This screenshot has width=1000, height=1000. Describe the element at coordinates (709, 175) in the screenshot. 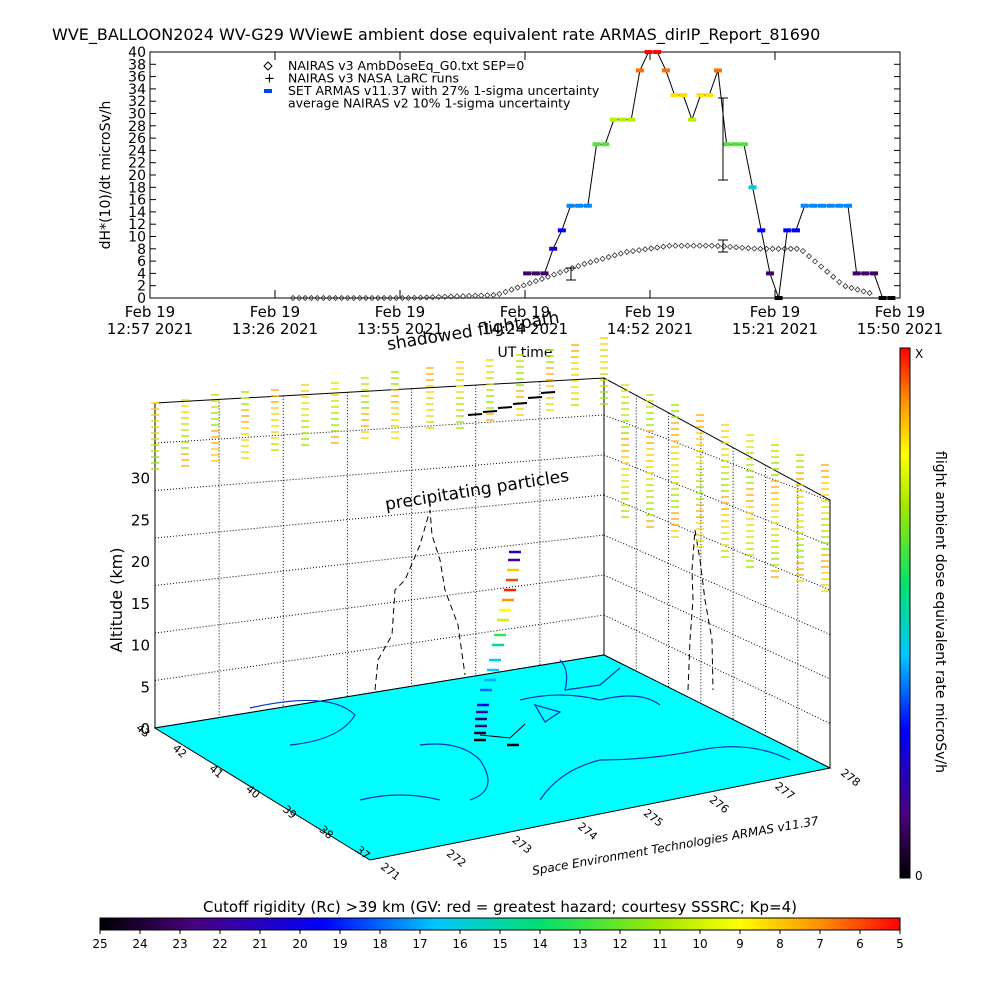

I see `armas-series` at that location.